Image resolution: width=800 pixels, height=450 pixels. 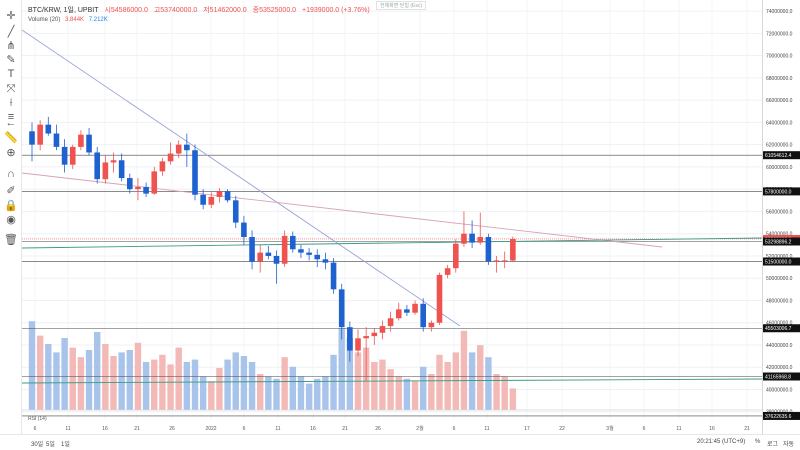 What do you see at coordinates (11, 59) in the screenshot?
I see `brush-icon: ✎` at bounding box center [11, 59].